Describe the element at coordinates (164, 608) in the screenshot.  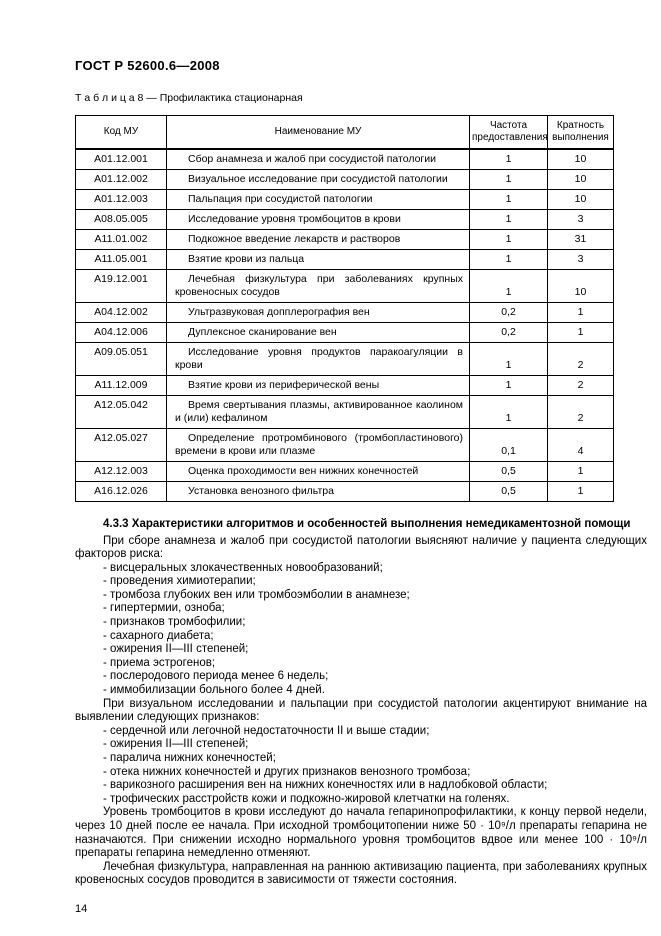
I see `list-item: - гипертермии, озноба;` at that location.